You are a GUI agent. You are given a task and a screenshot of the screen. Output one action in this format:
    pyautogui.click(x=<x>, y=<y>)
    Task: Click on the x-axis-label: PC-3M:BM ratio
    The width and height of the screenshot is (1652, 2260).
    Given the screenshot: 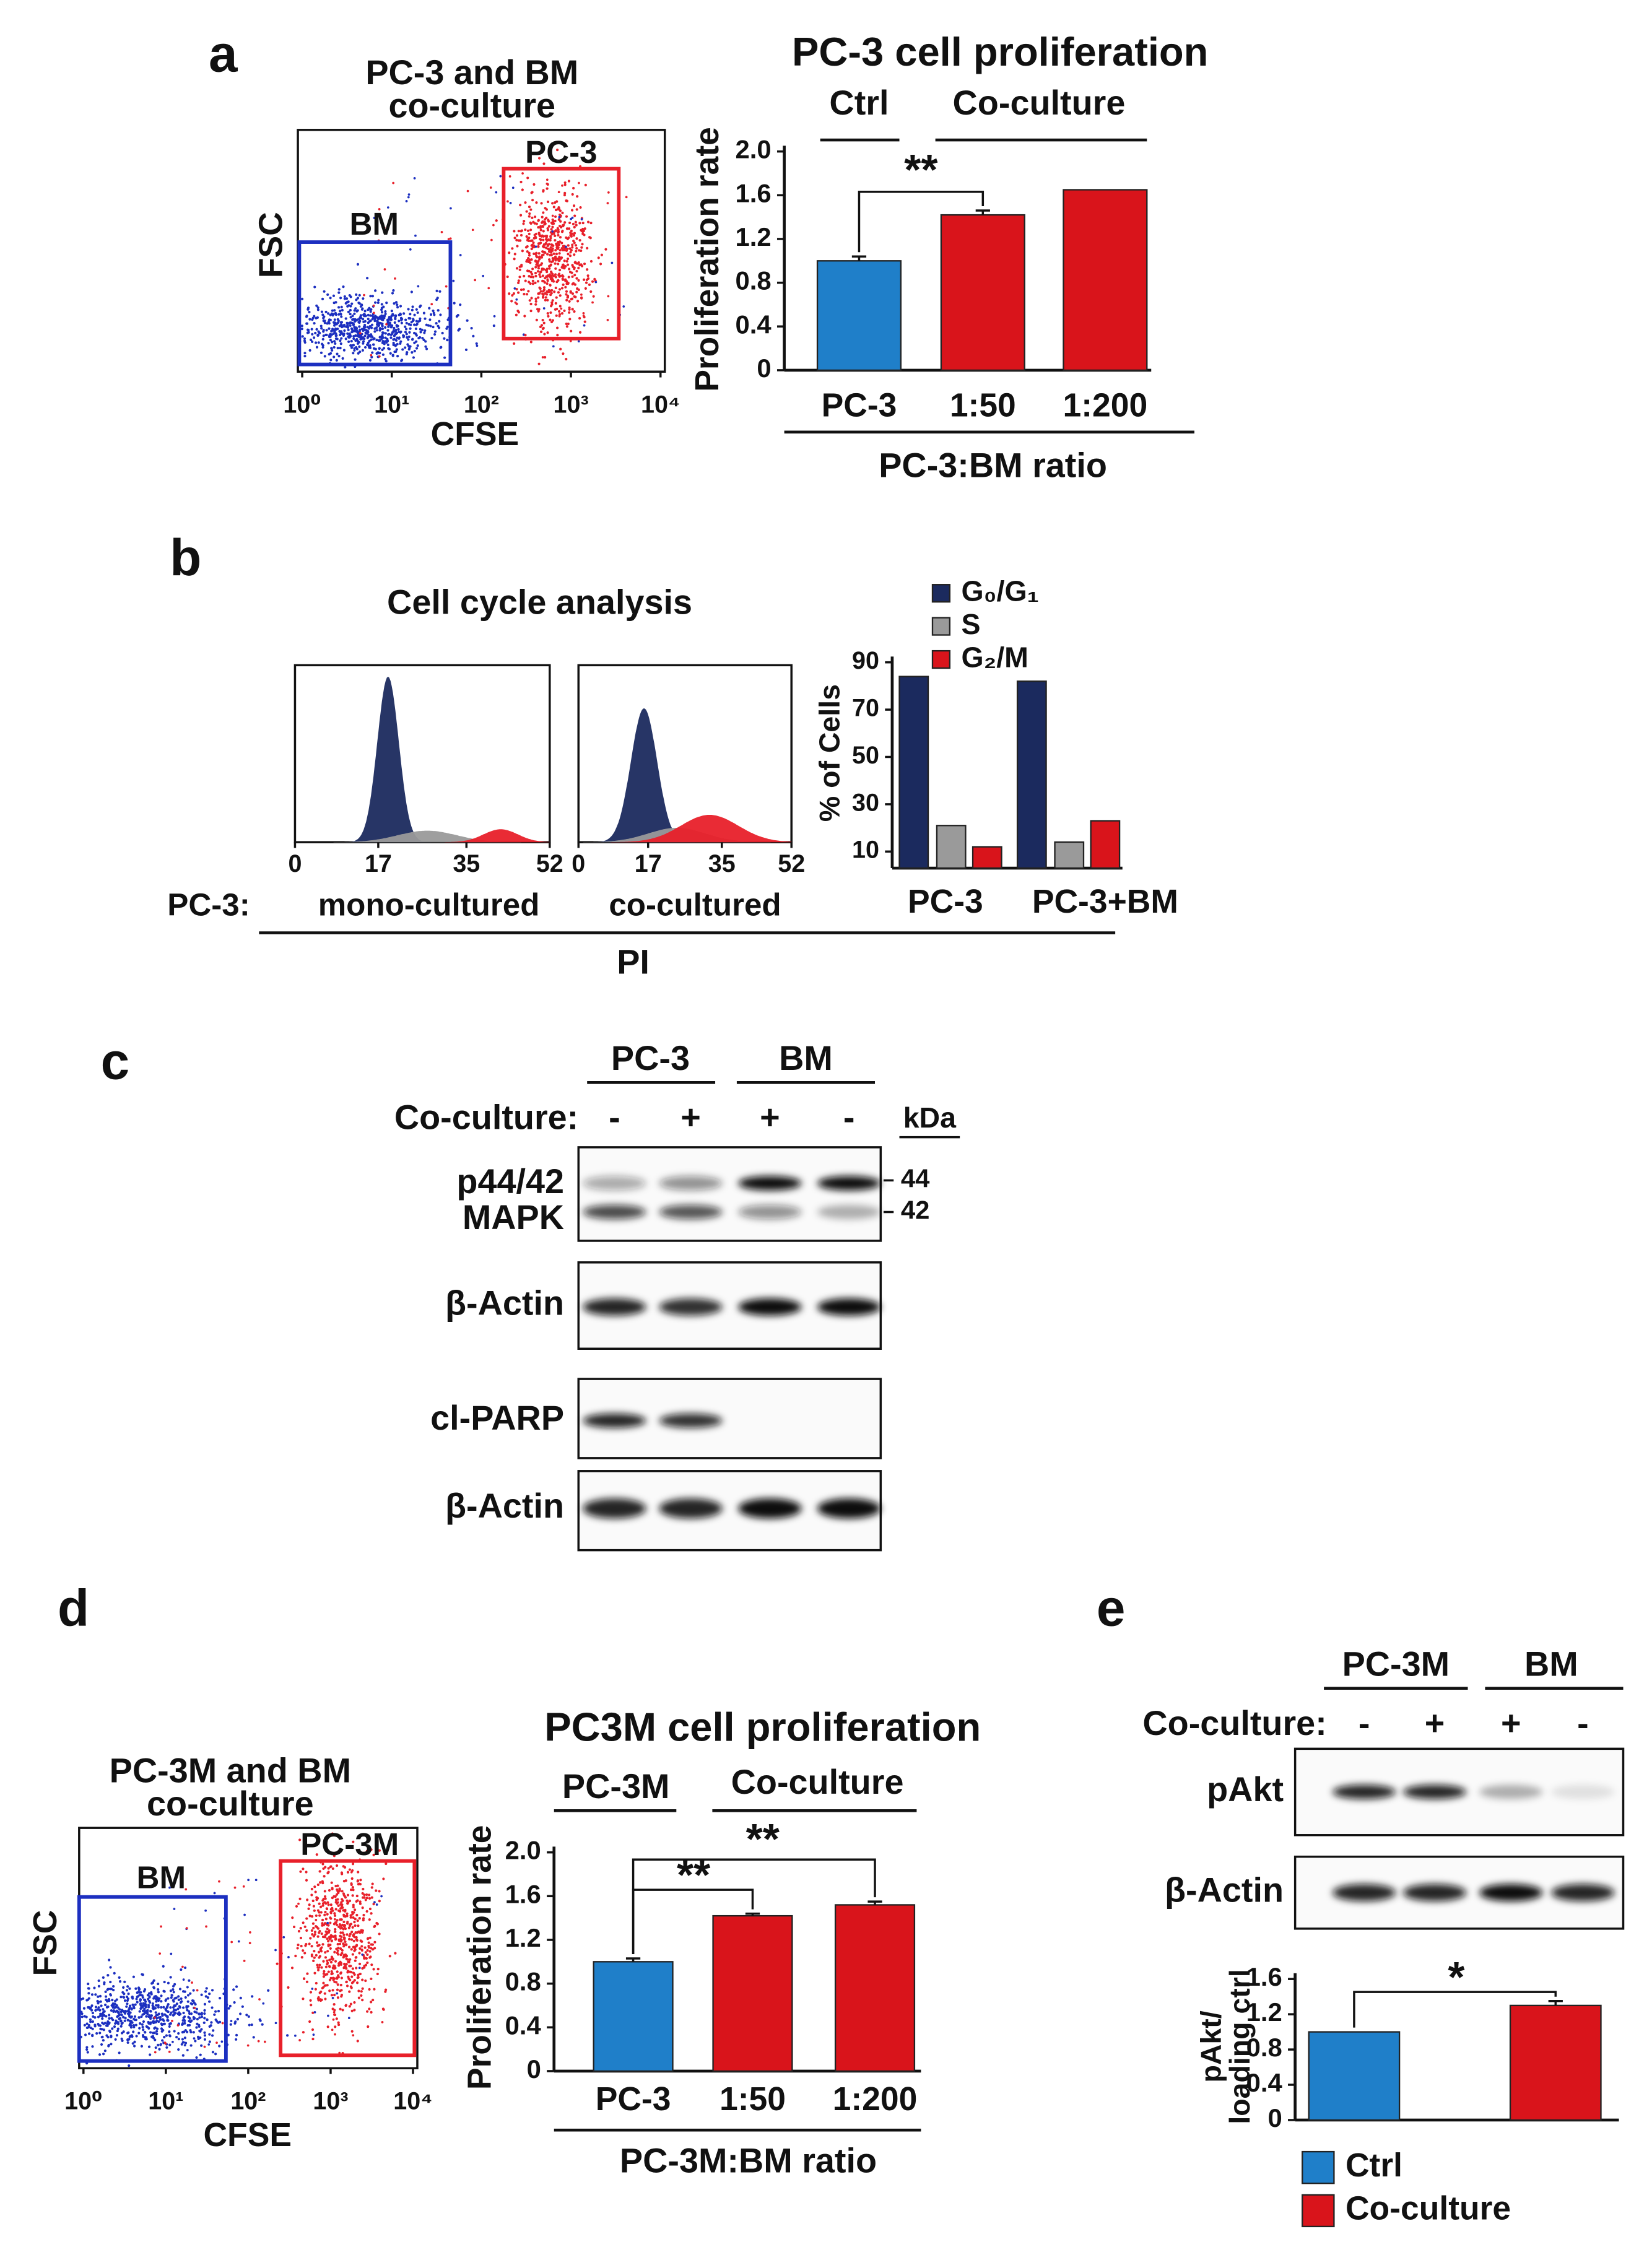 What is the action you would take?
    pyautogui.click(x=749, y=2160)
    